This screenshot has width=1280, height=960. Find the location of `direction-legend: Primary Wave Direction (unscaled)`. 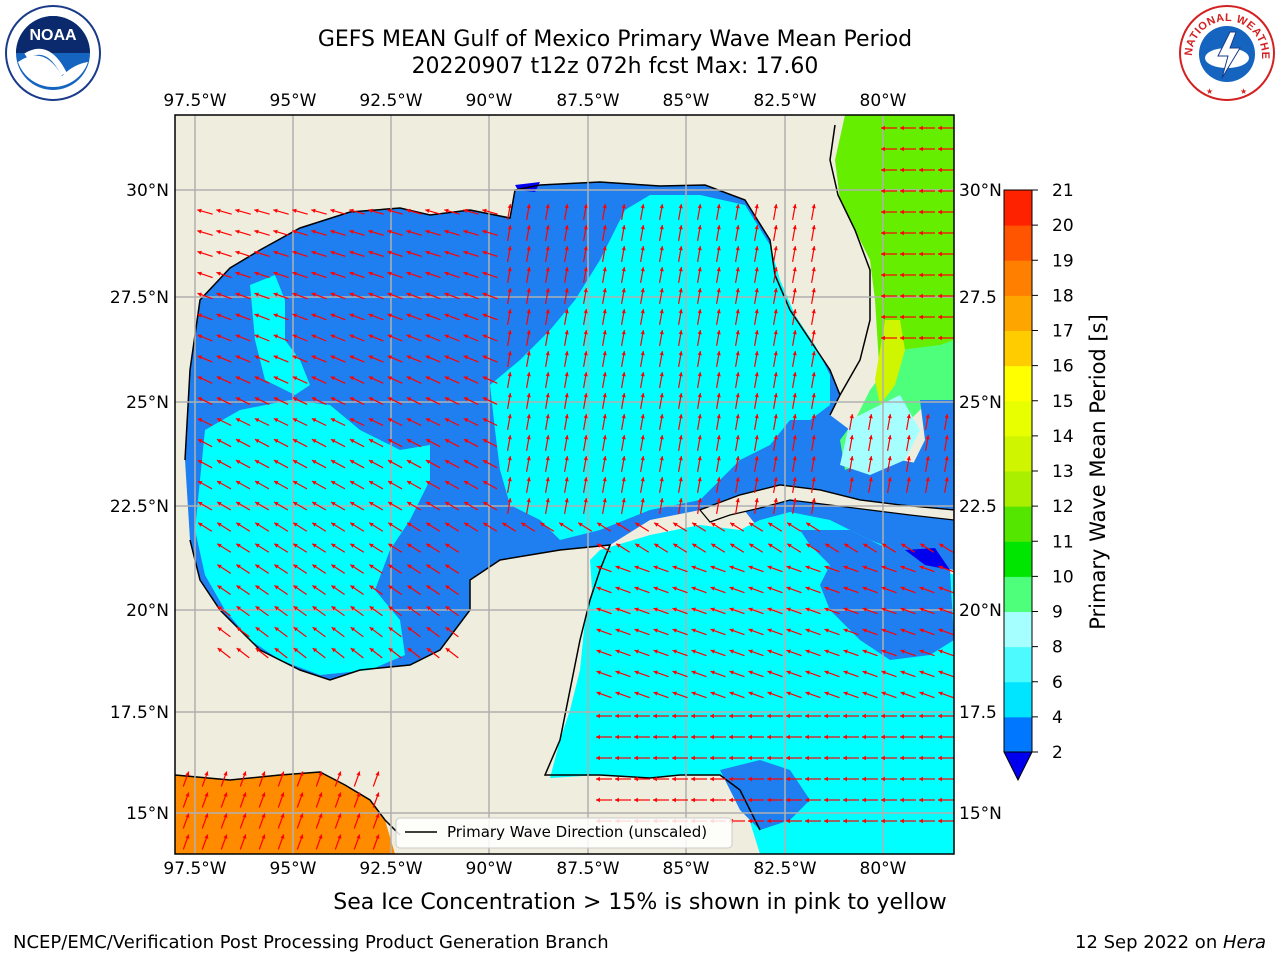

direction-legend: Primary Wave Direction (unscaled) is located at coordinates (564, 833).